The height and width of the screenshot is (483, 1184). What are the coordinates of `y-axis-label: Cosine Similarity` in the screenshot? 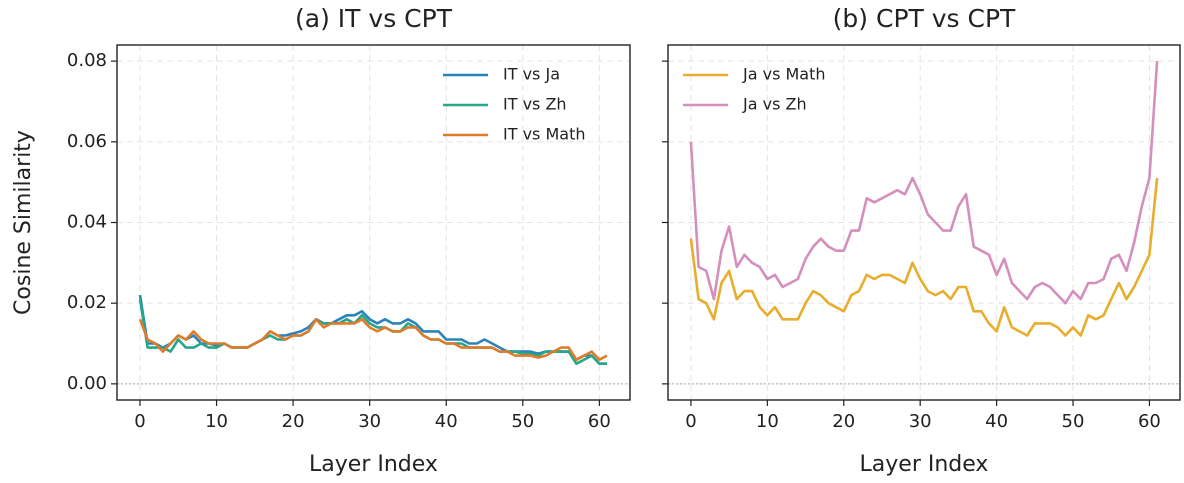 It's located at (23, 222).